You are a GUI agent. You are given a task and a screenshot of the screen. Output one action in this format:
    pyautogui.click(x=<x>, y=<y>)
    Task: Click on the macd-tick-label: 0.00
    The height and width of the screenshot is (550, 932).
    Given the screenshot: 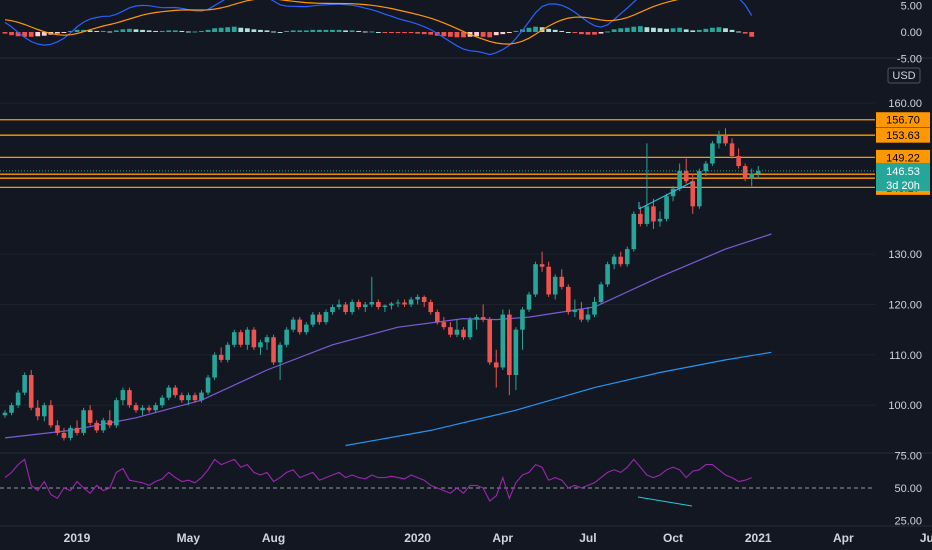 What is the action you would take?
    pyautogui.click(x=911, y=33)
    